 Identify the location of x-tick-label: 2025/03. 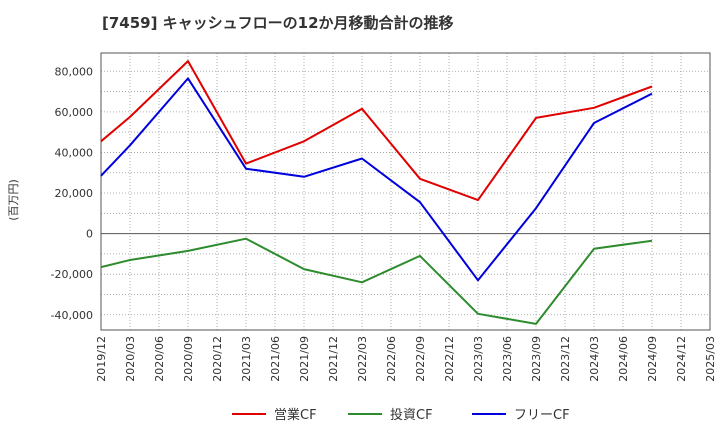
(710, 359).